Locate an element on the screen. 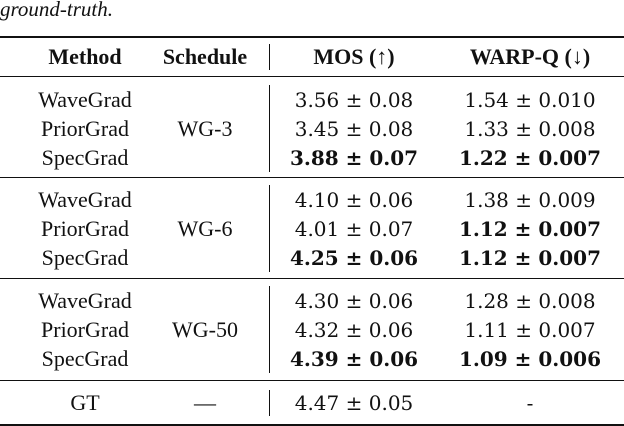  mos-cell: 4.32 ± 0.06 is located at coordinates (354, 330).